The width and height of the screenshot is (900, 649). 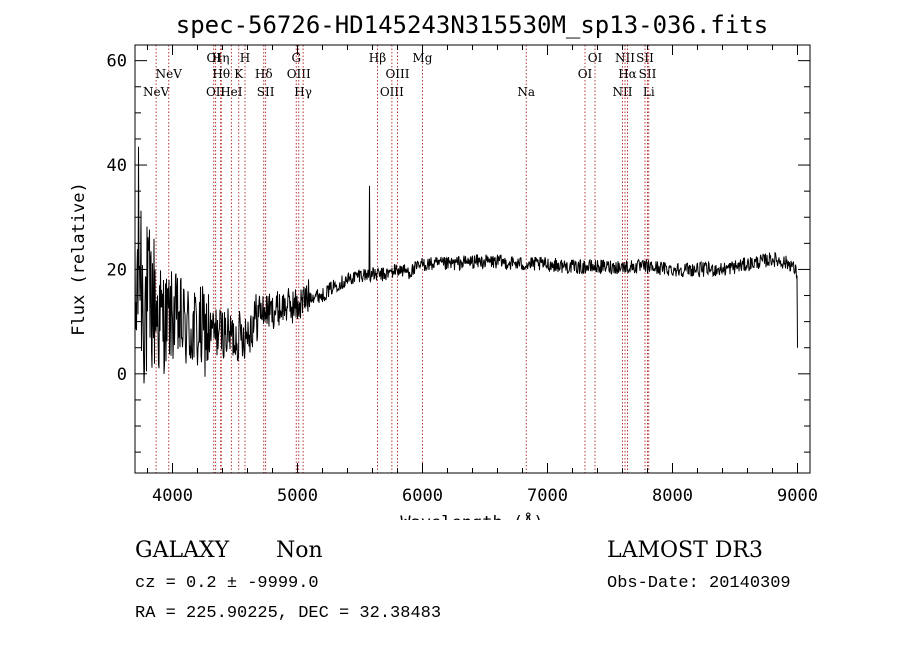 What do you see at coordinates (685, 550) in the screenshot?
I see `survey-name: LAMOST DR3` at bounding box center [685, 550].